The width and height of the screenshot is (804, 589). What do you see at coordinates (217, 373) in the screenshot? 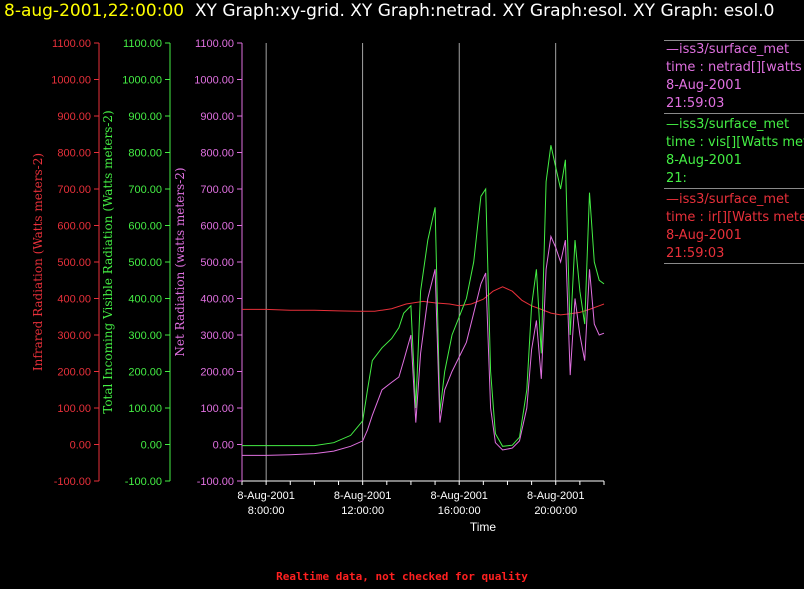
I see `netrad-y-tick-label-9: 200.00` at bounding box center [217, 373].